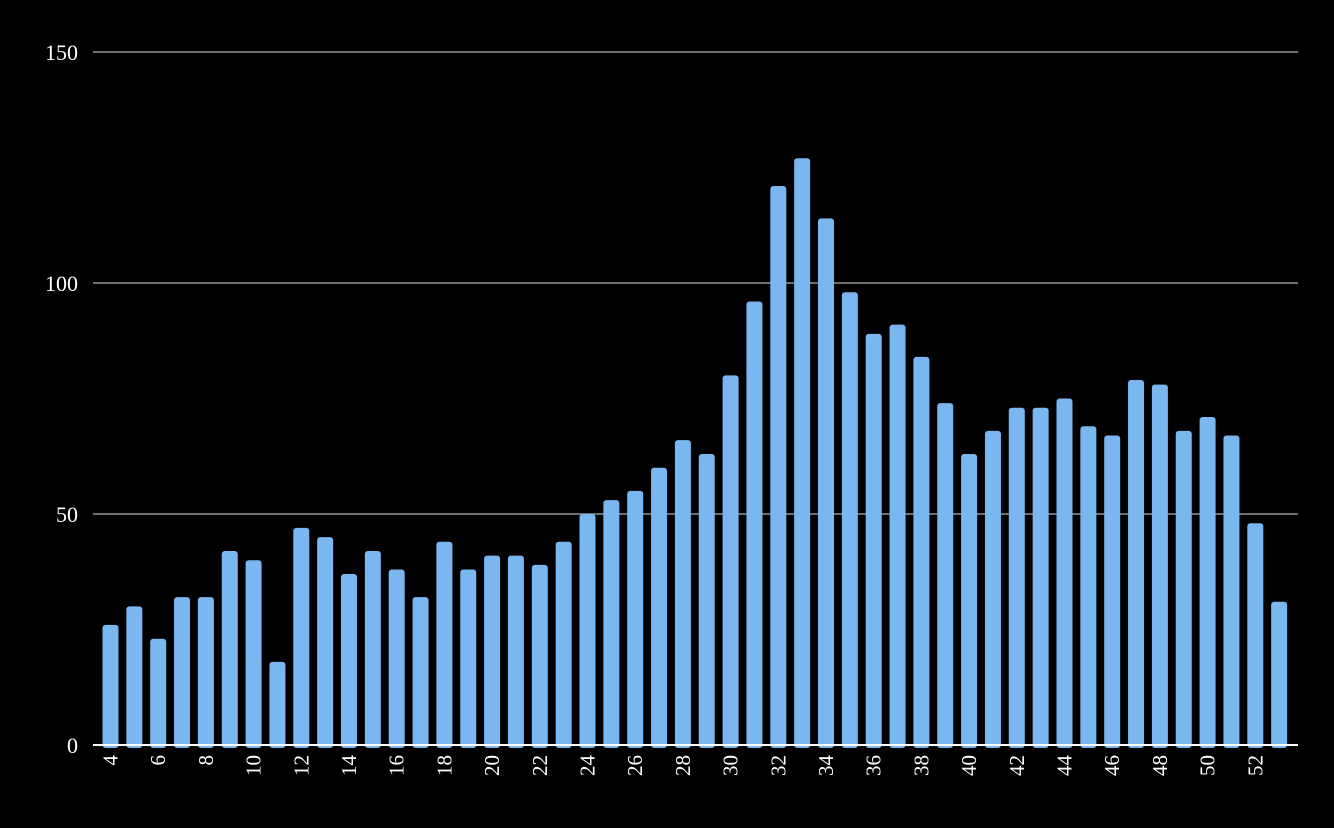  I want to click on x-tick-label: 28, so click(683, 765).